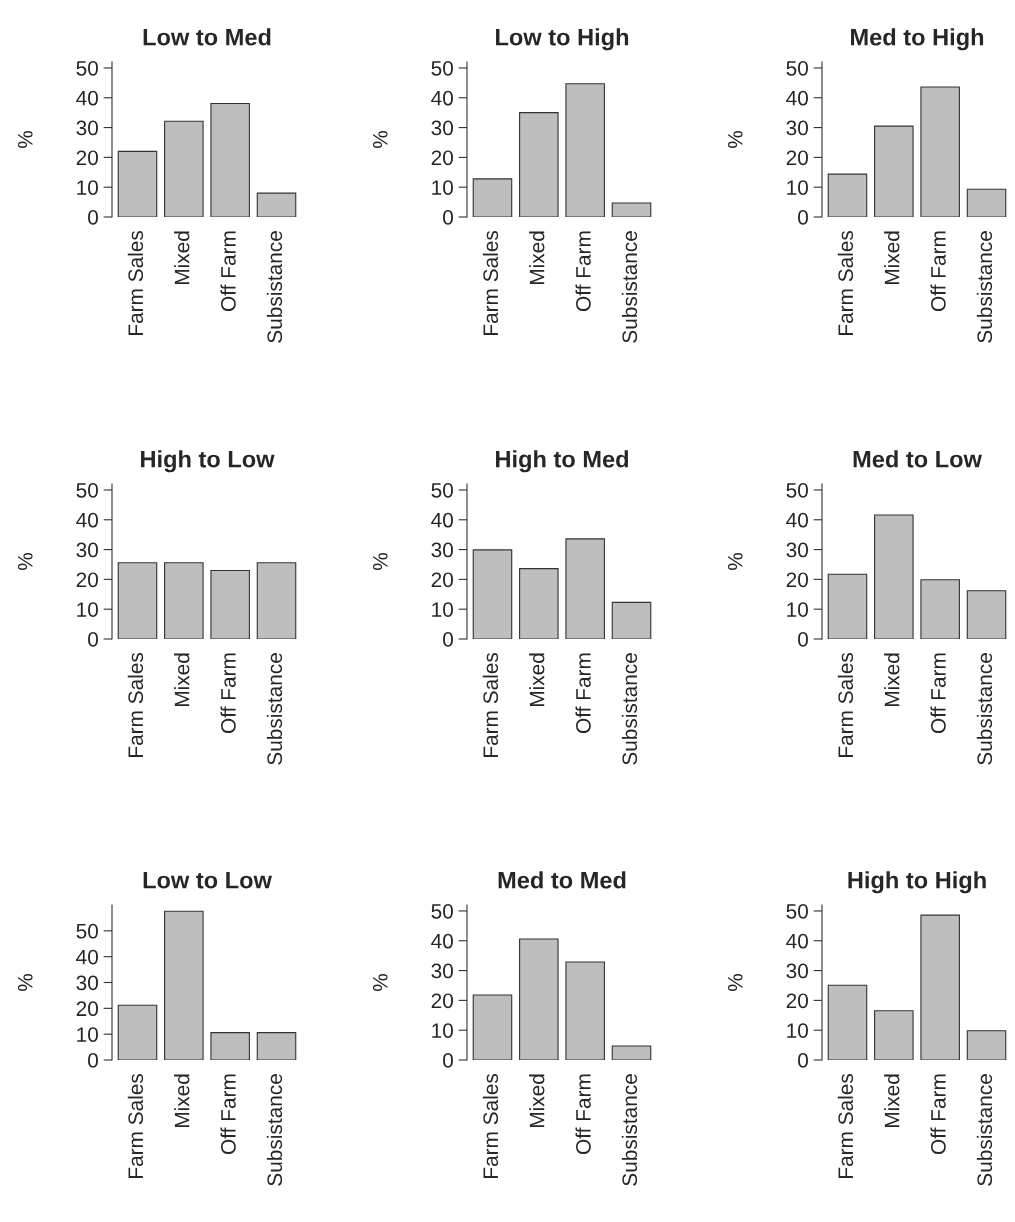 The height and width of the screenshot is (1222, 1015). Describe the element at coordinates (917, 882) in the screenshot. I see `chart-title: High to High` at that location.